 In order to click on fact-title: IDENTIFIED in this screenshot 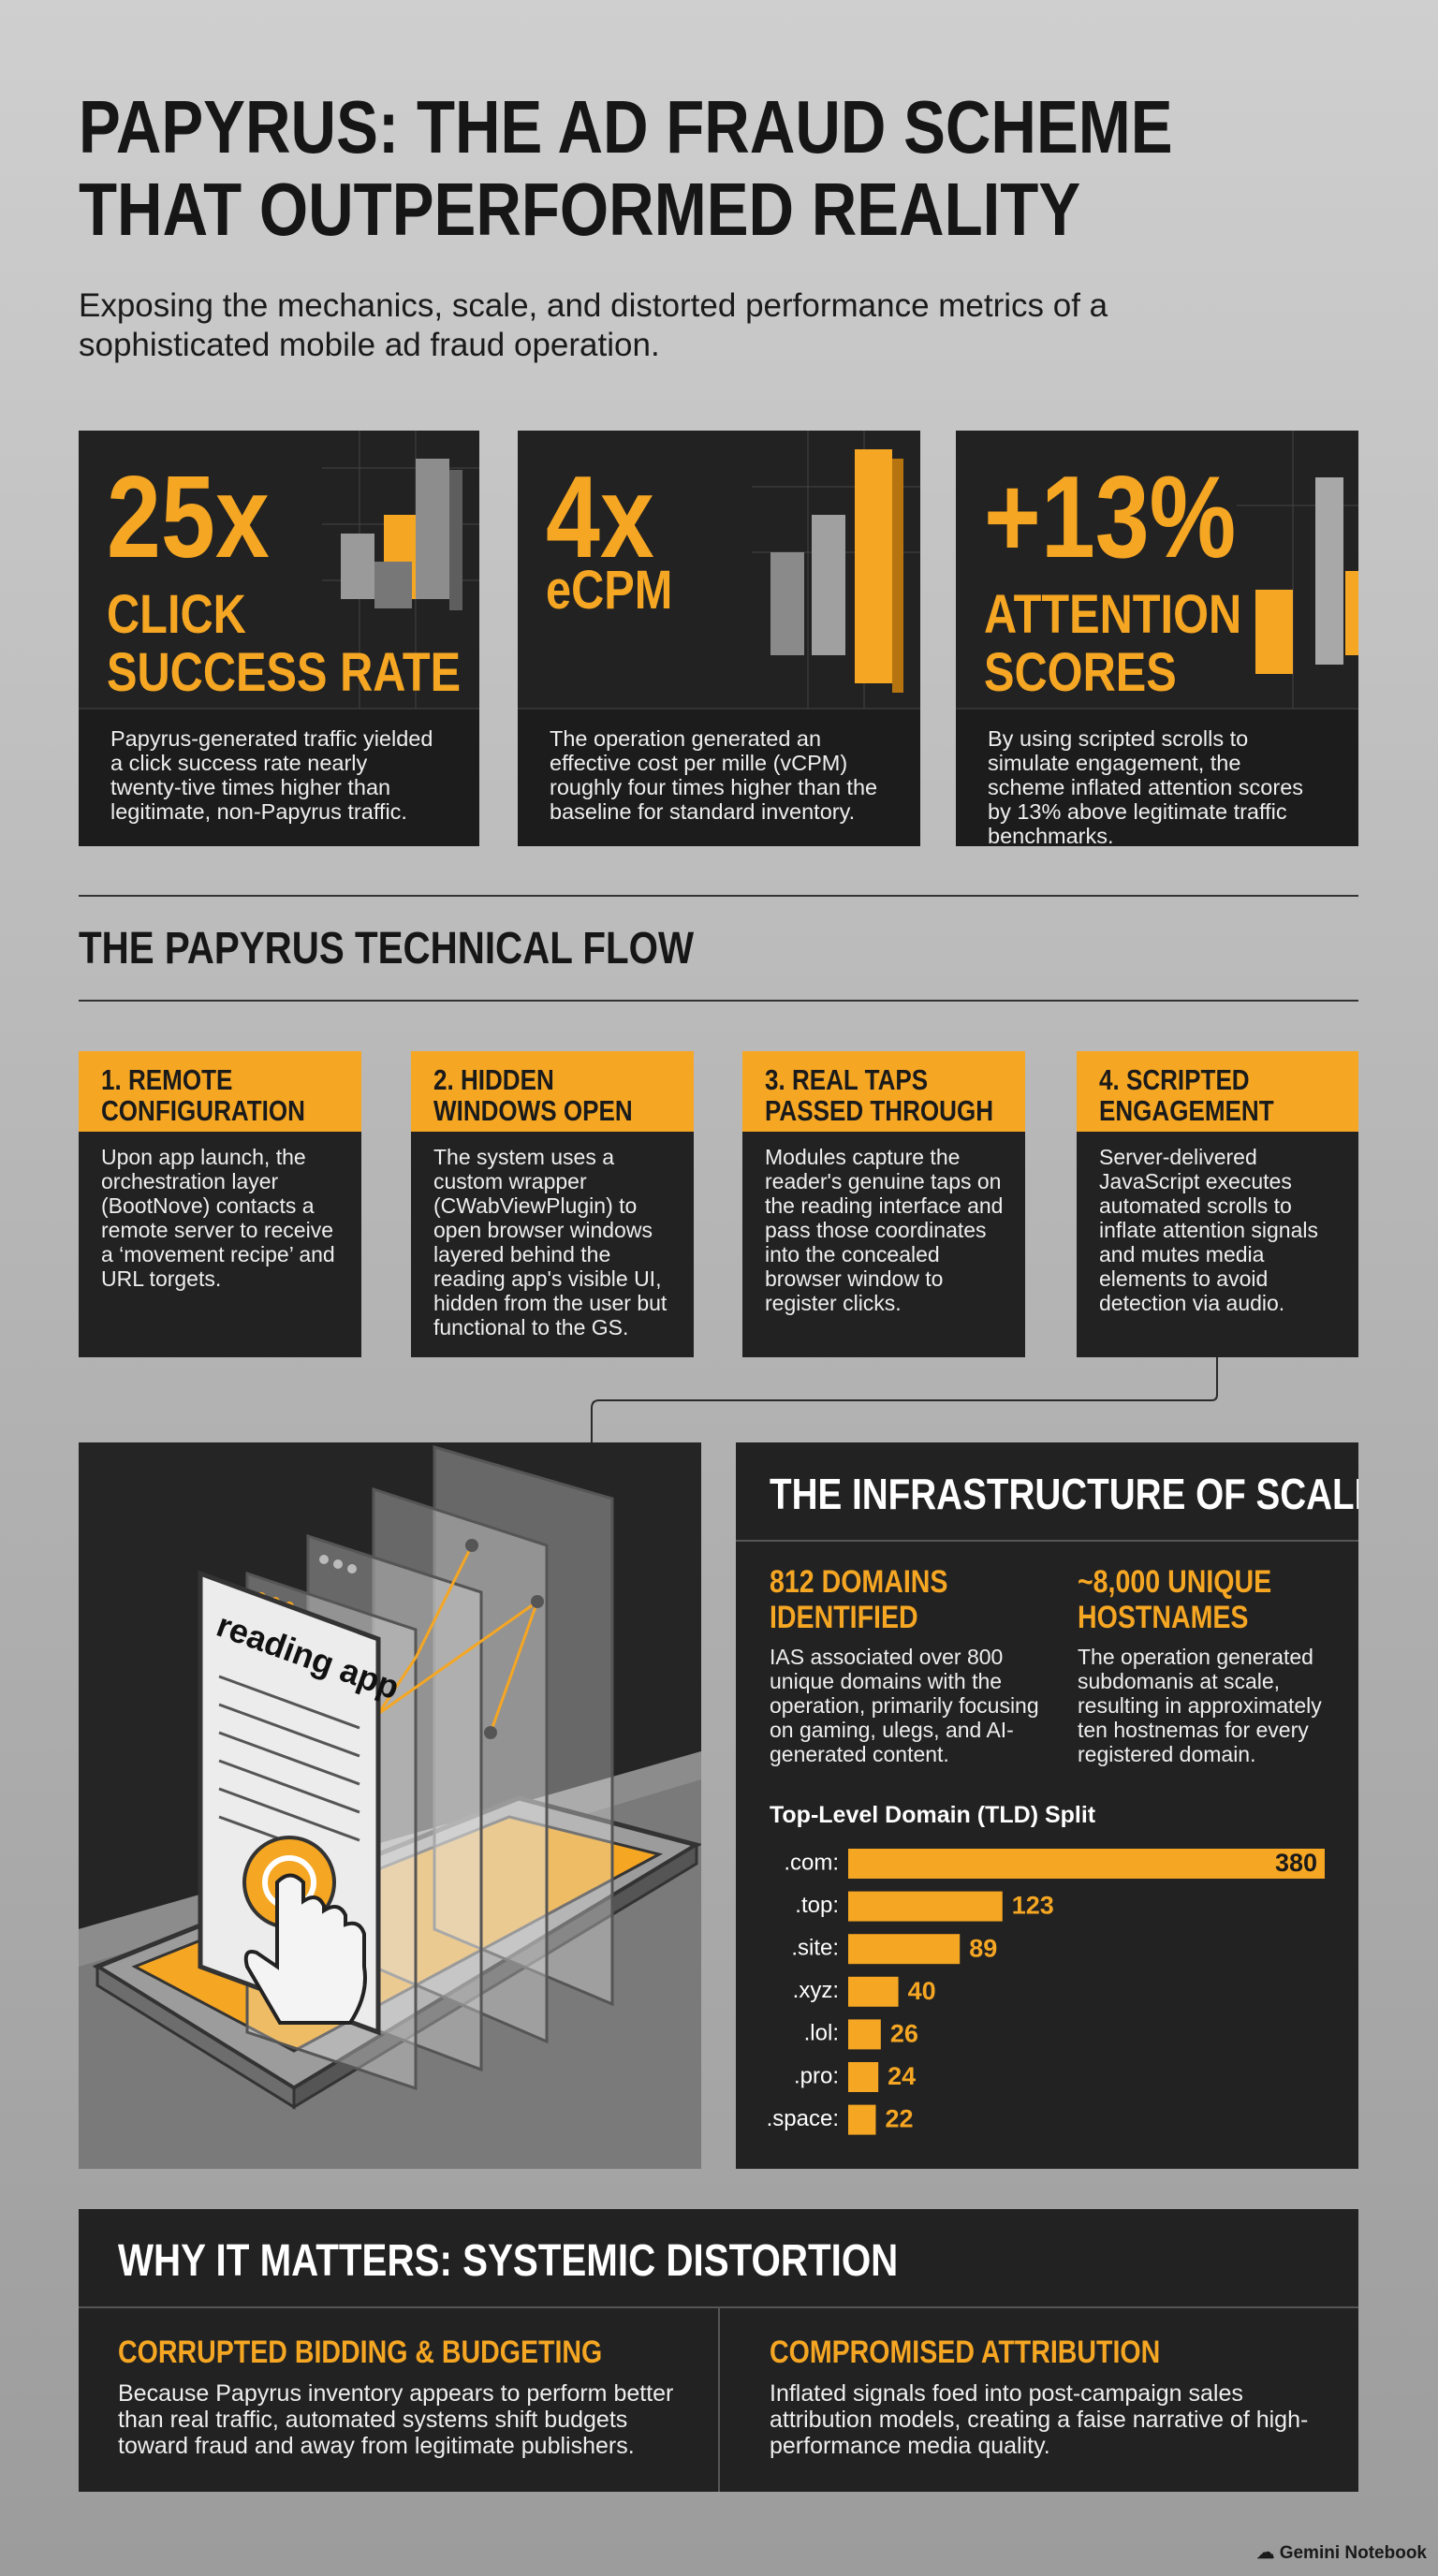, I will do `click(844, 1617)`.